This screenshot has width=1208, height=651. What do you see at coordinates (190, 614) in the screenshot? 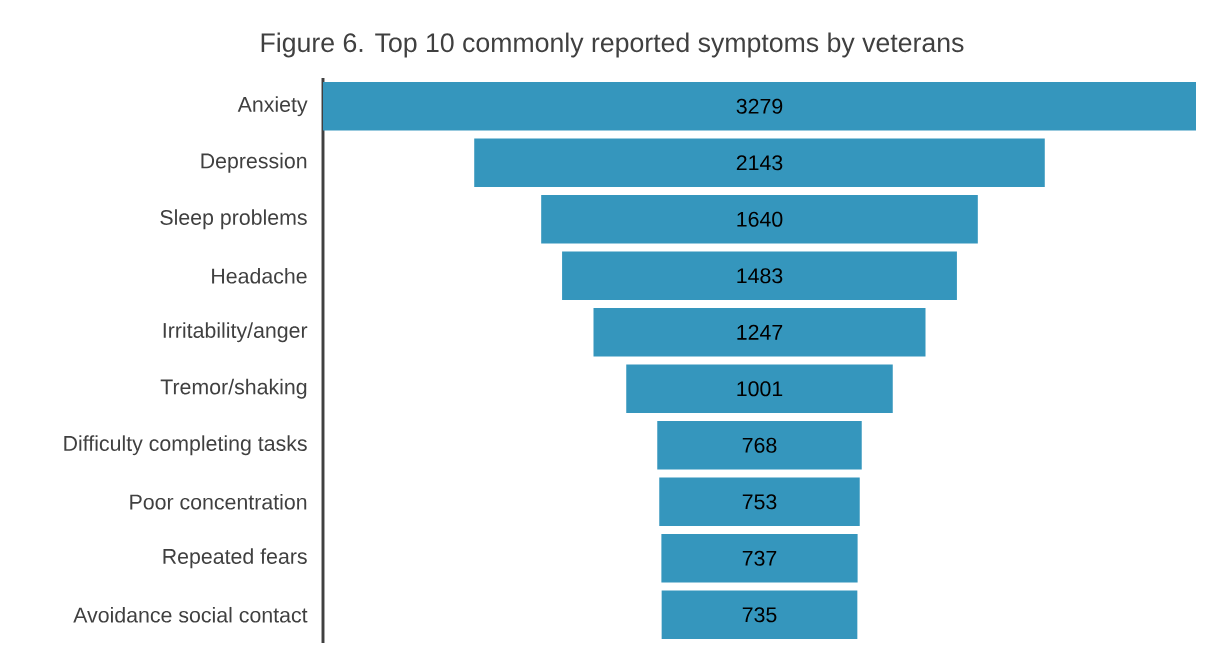
I see `category-label: Avoidance social contact` at bounding box center [190, 614].